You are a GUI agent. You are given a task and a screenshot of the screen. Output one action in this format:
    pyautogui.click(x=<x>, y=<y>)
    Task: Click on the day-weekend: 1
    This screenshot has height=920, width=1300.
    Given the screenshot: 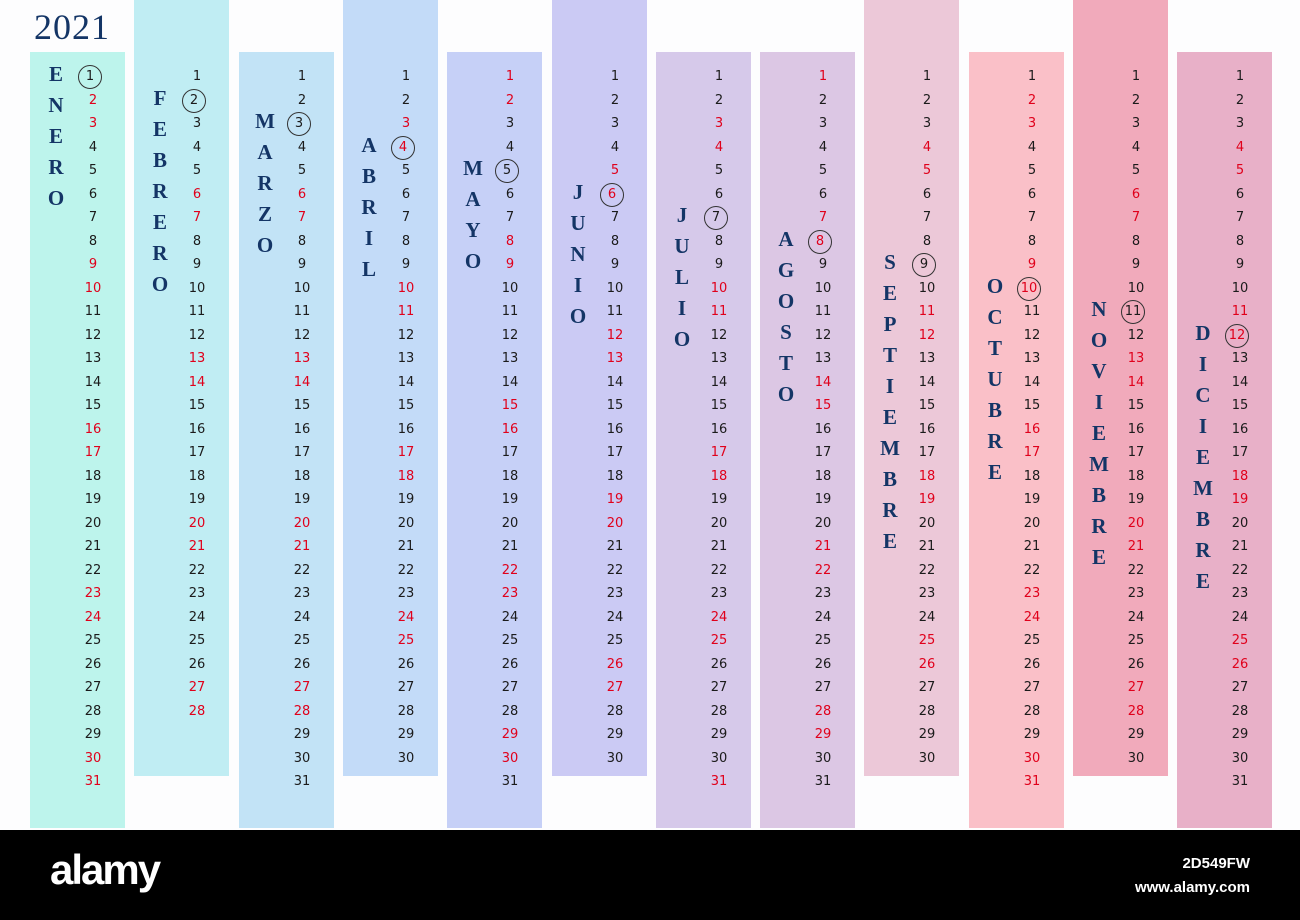 What is the action you would take?
    pyautogui.click(x=823, y=76)
    